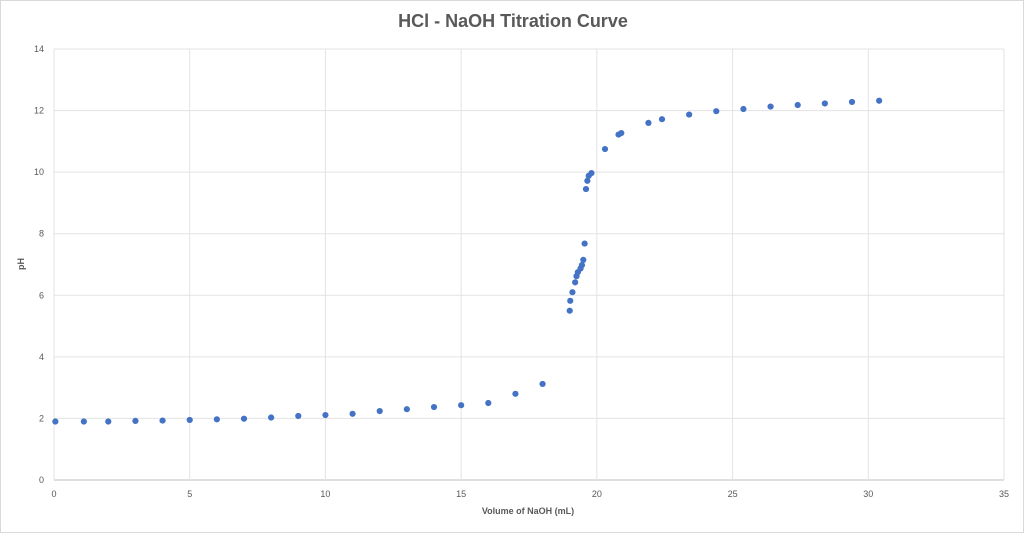 The width and height of the screenshot is (1024, 533). Describe the element at coordinates (41, 295) in the screenshot. I see `y-tick-label: 6` at that location.